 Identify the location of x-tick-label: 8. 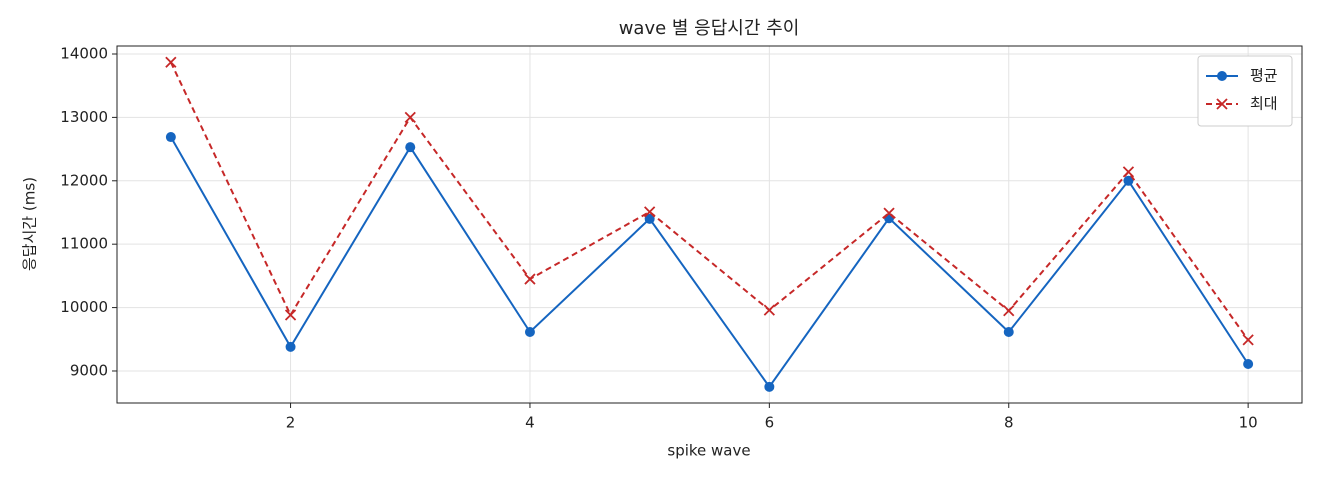
(1009, 423).